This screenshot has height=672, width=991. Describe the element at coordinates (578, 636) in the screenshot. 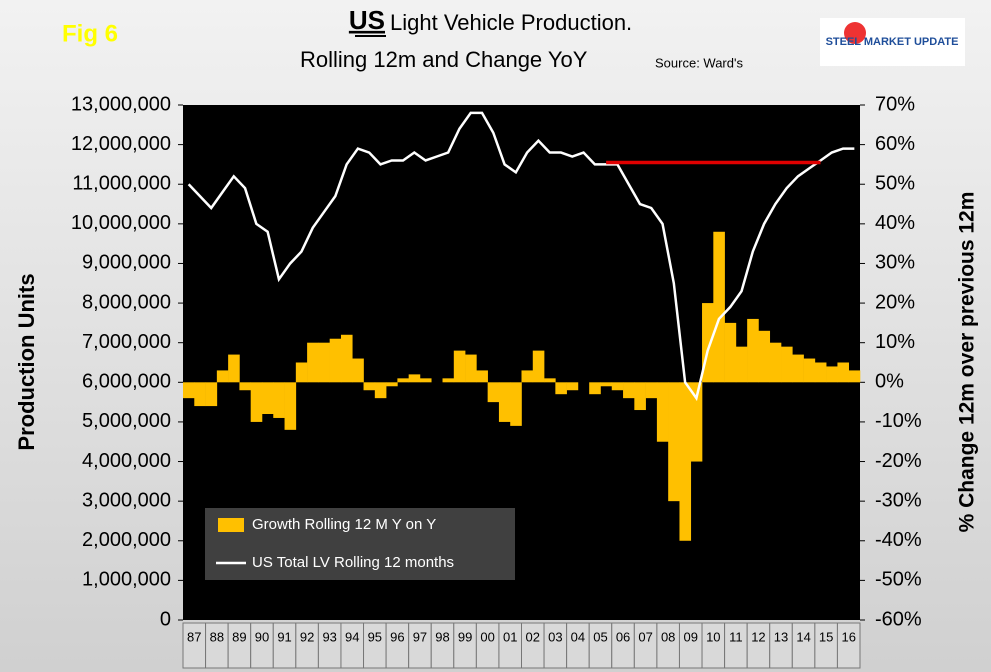

I see `x-tick-label: 04` at that location.